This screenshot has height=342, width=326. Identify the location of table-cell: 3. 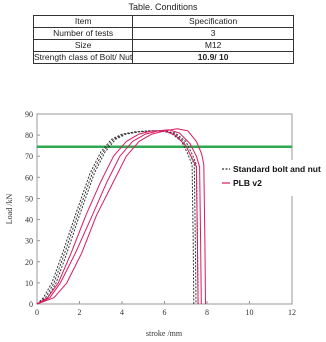
(213, 33).